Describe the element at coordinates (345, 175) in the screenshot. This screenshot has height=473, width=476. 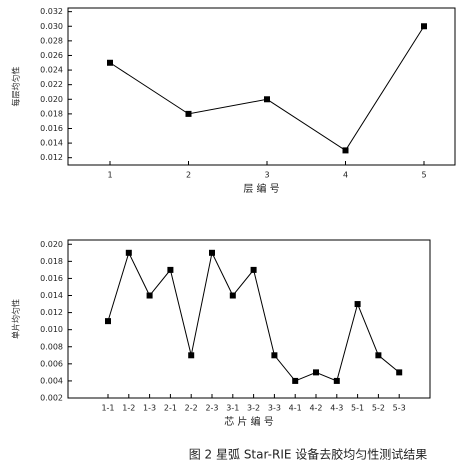
I see `x-tick-label: 4` at that location.